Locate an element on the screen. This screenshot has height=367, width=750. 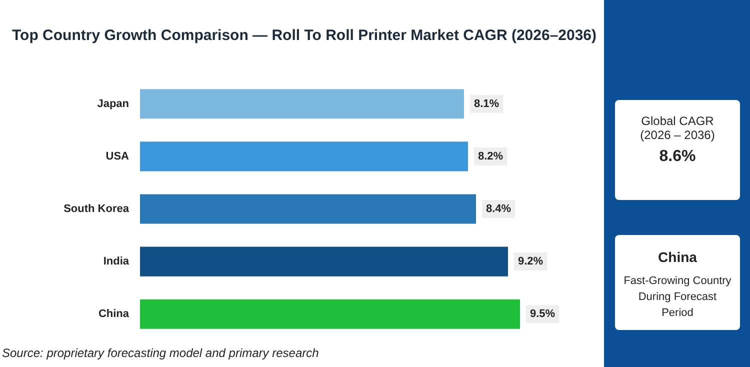
text: Fast-Growing Country During Forecast Period is located at coordinates (677, 297).